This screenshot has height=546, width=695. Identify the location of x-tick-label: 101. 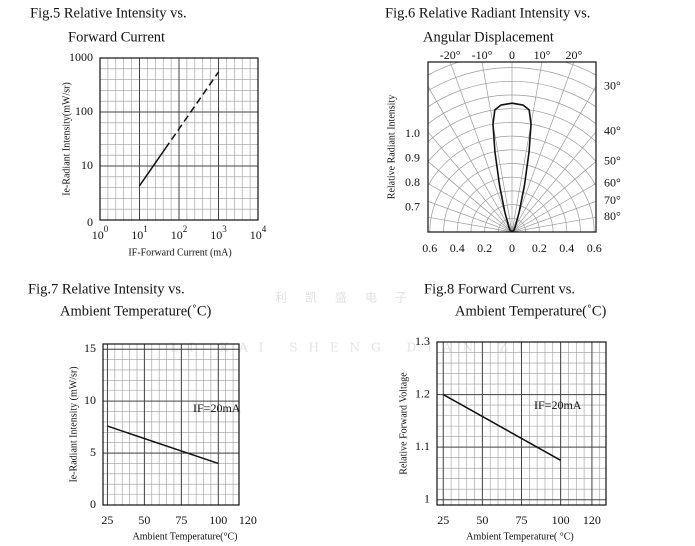
(139, 233).